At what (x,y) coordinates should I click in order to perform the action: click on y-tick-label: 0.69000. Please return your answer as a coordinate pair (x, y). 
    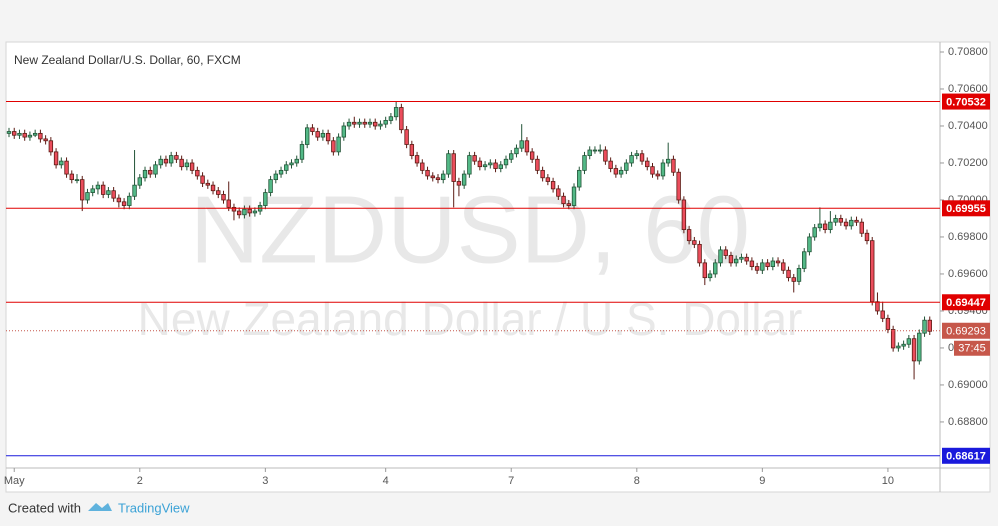
    Looking at the image, I should click on (968, 385).